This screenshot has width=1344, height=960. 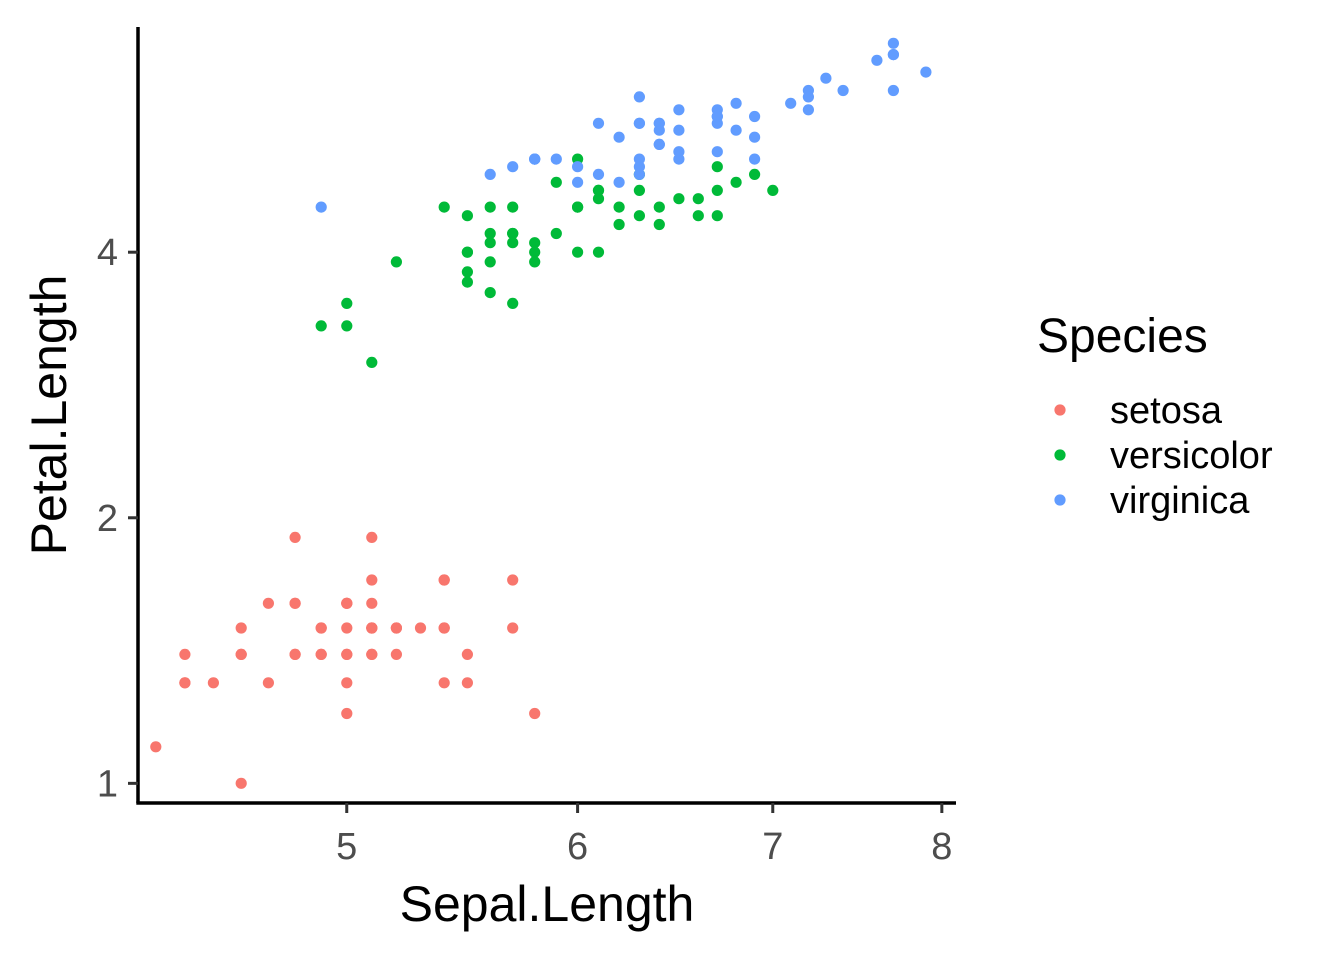 What do you see at coordinates (577, 847) in the screenshot?
I see `x-tick-label: 6` at bounding box center [577, 847].